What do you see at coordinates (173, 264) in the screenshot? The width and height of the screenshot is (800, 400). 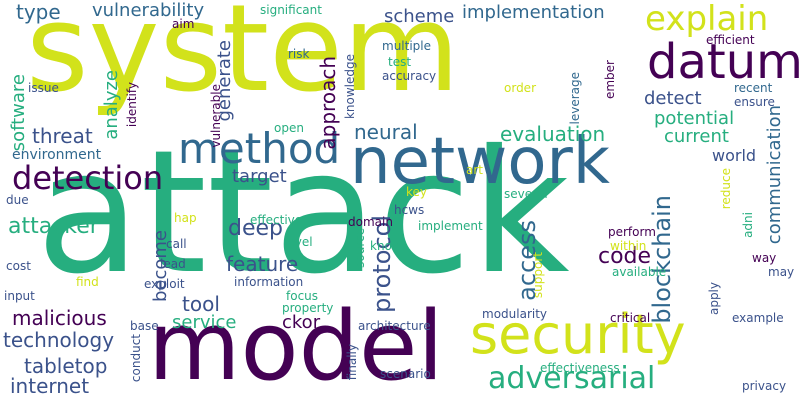 I see `word-lead: lead` at bounding box center [173, 264].